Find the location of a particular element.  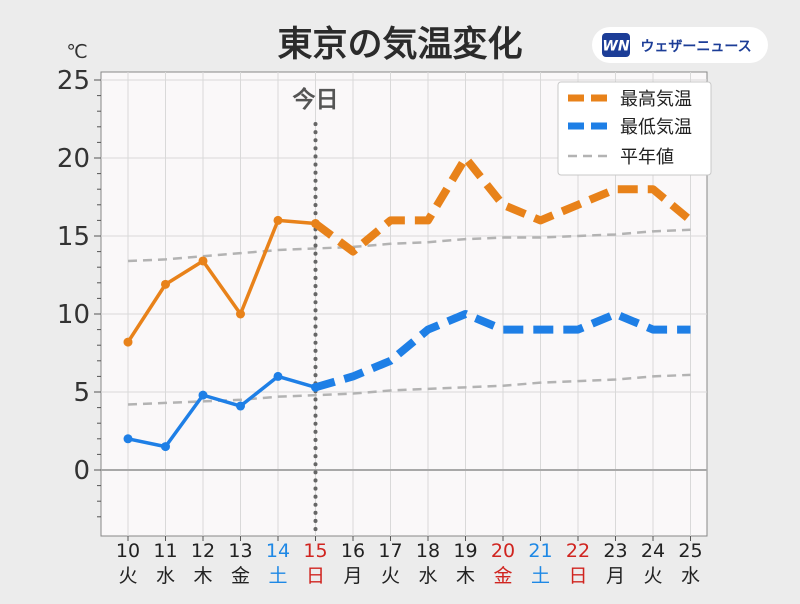

low-observed-line is located at coordinates (221, 411).